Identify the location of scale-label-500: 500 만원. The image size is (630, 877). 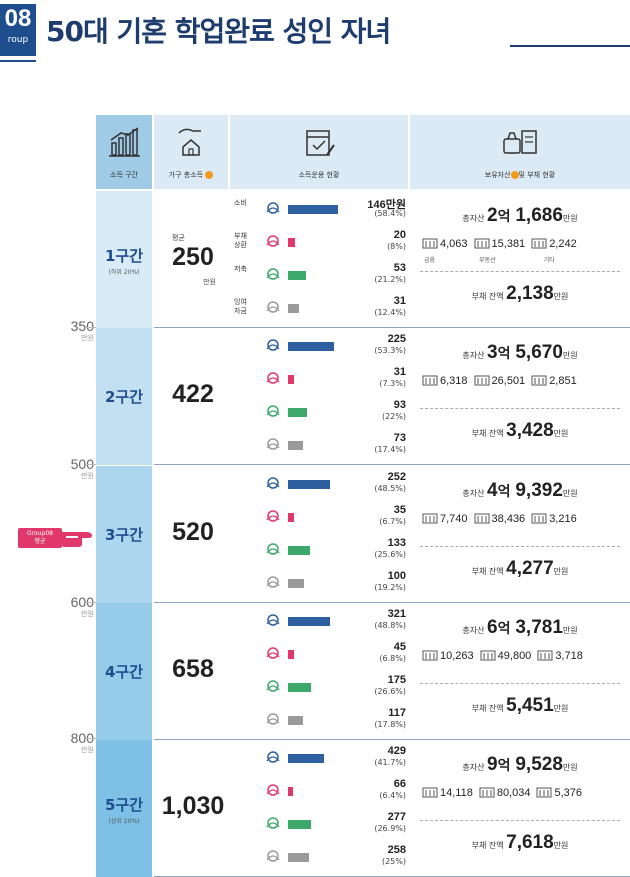
(73, 468).